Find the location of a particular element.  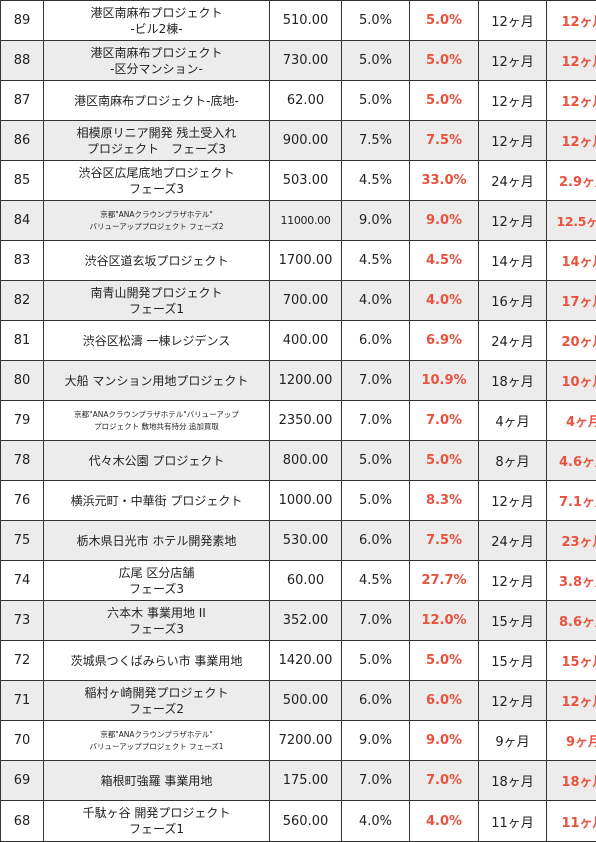

fund-number: 76 is located at coordinates (22, 500).